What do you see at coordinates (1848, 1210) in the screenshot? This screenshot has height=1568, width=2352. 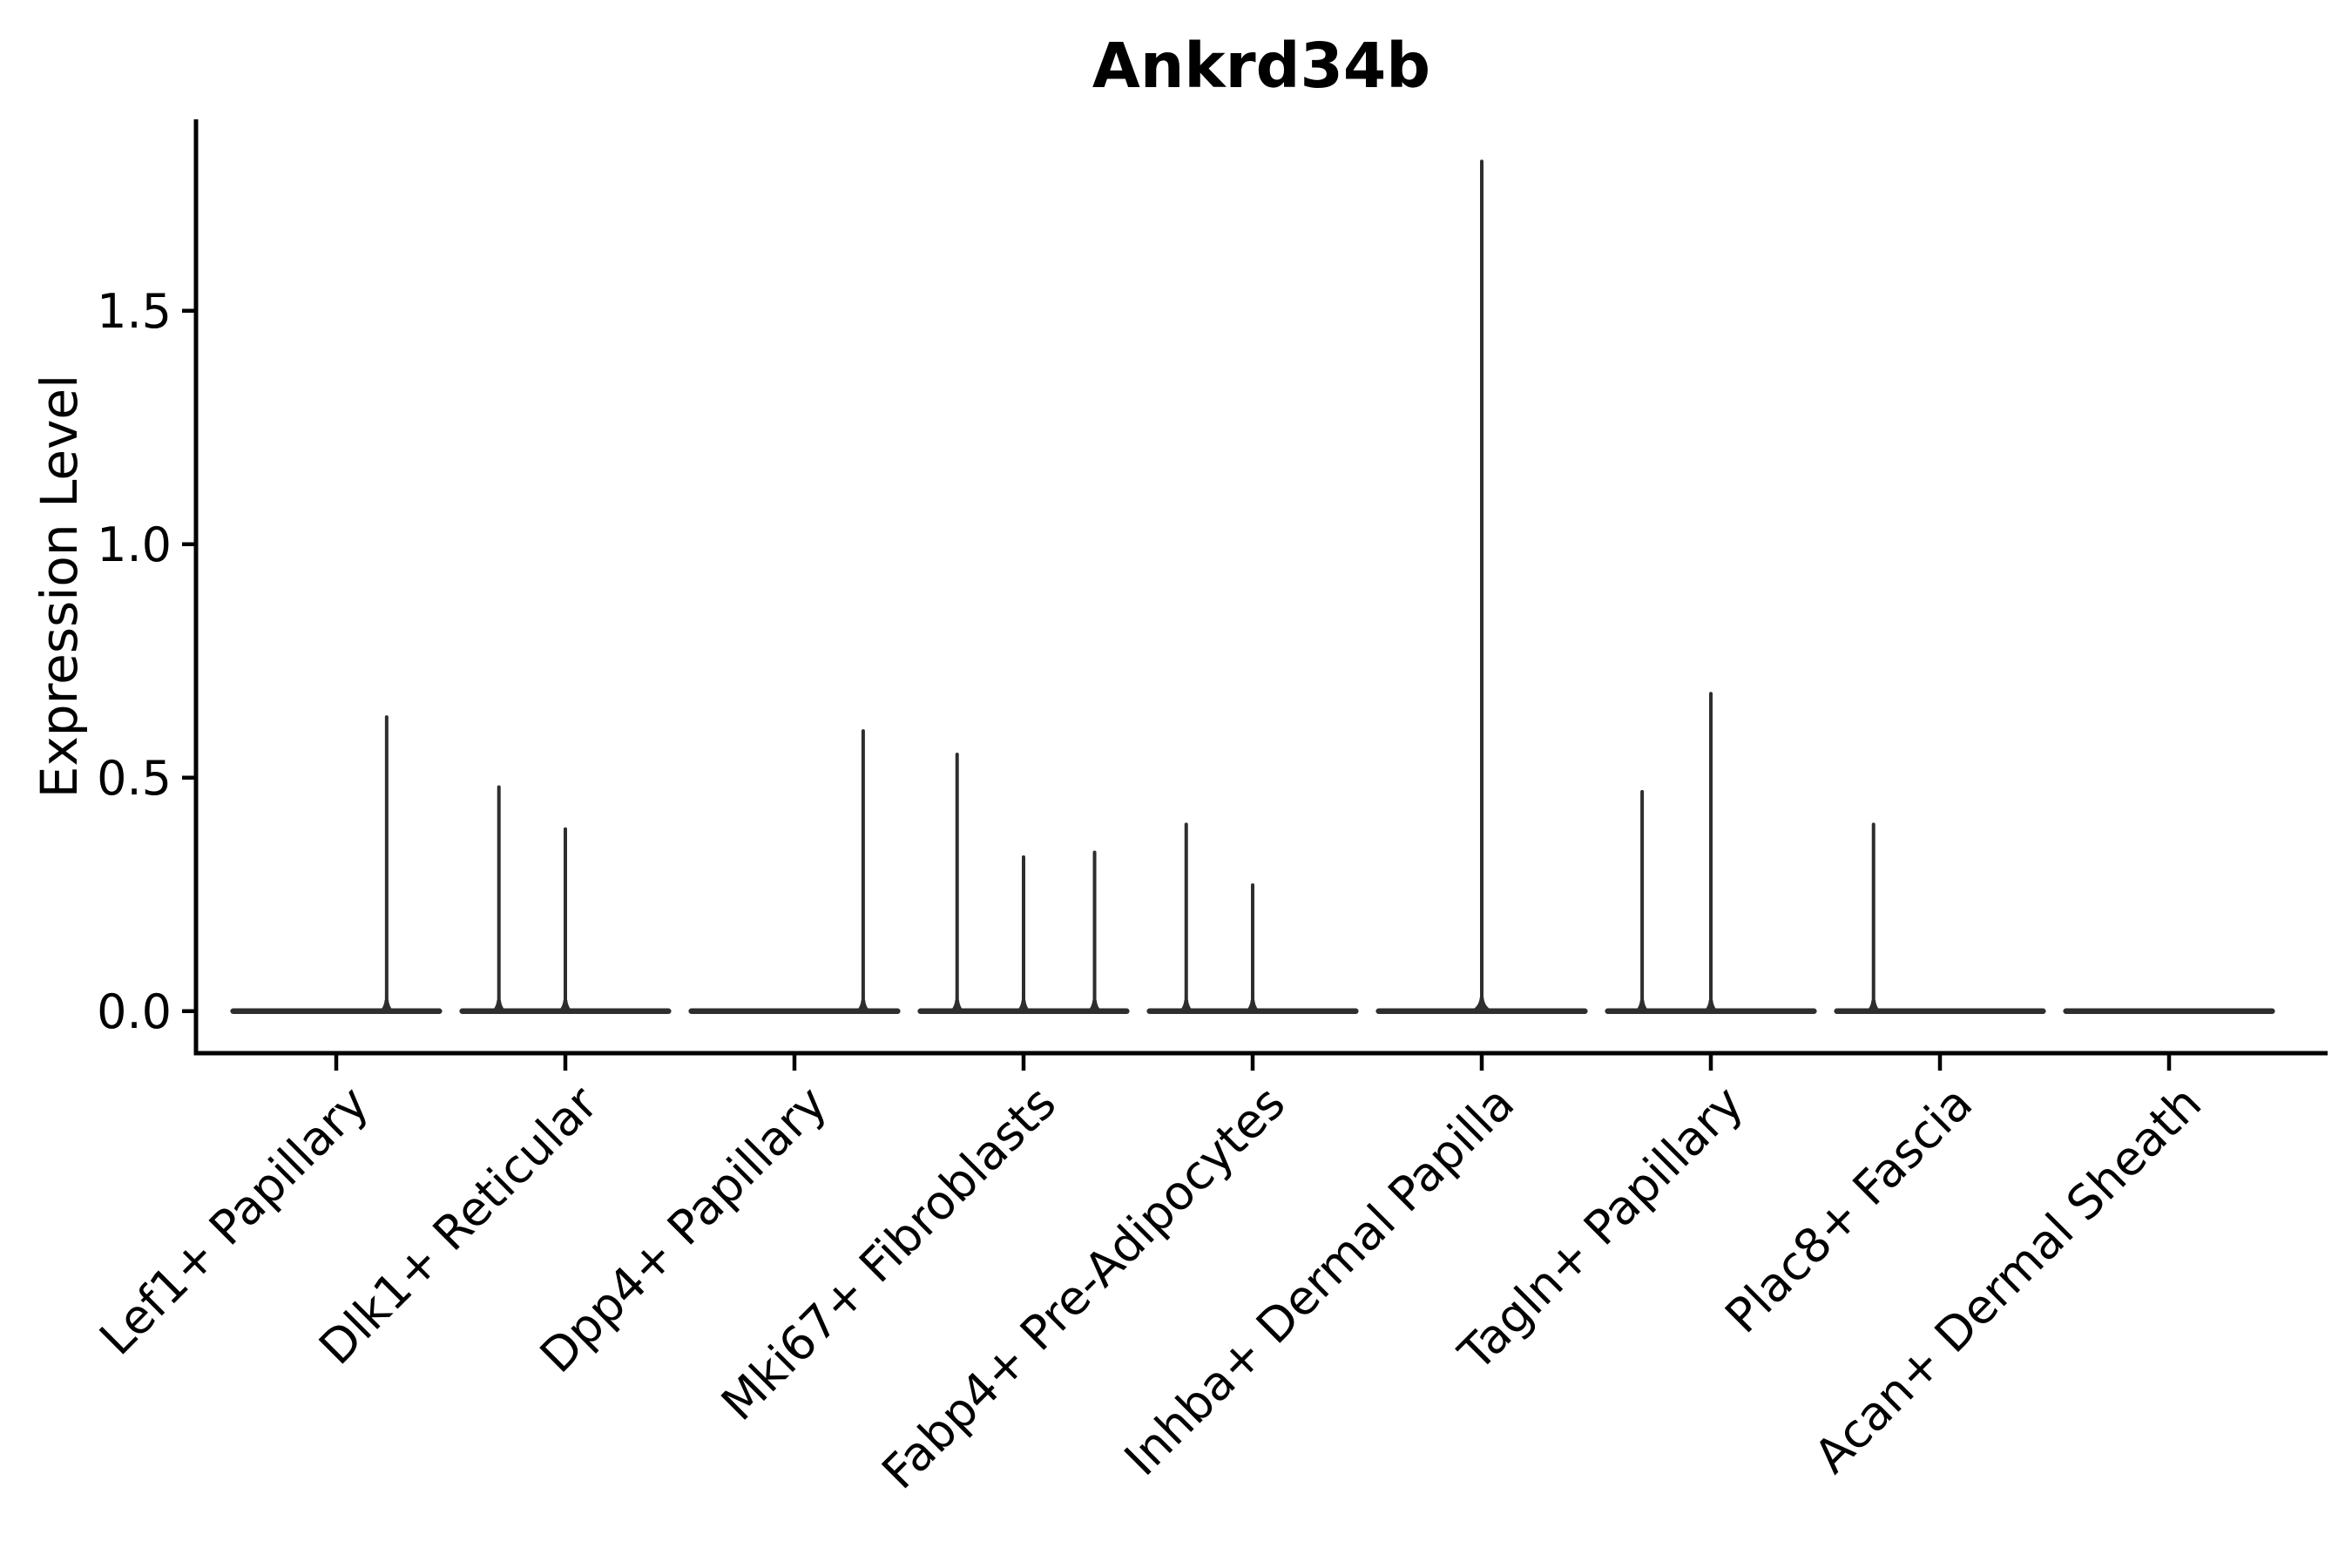 I see `x-category-label: Plac8+ Fascia` at bounding box center [1848, 1210].